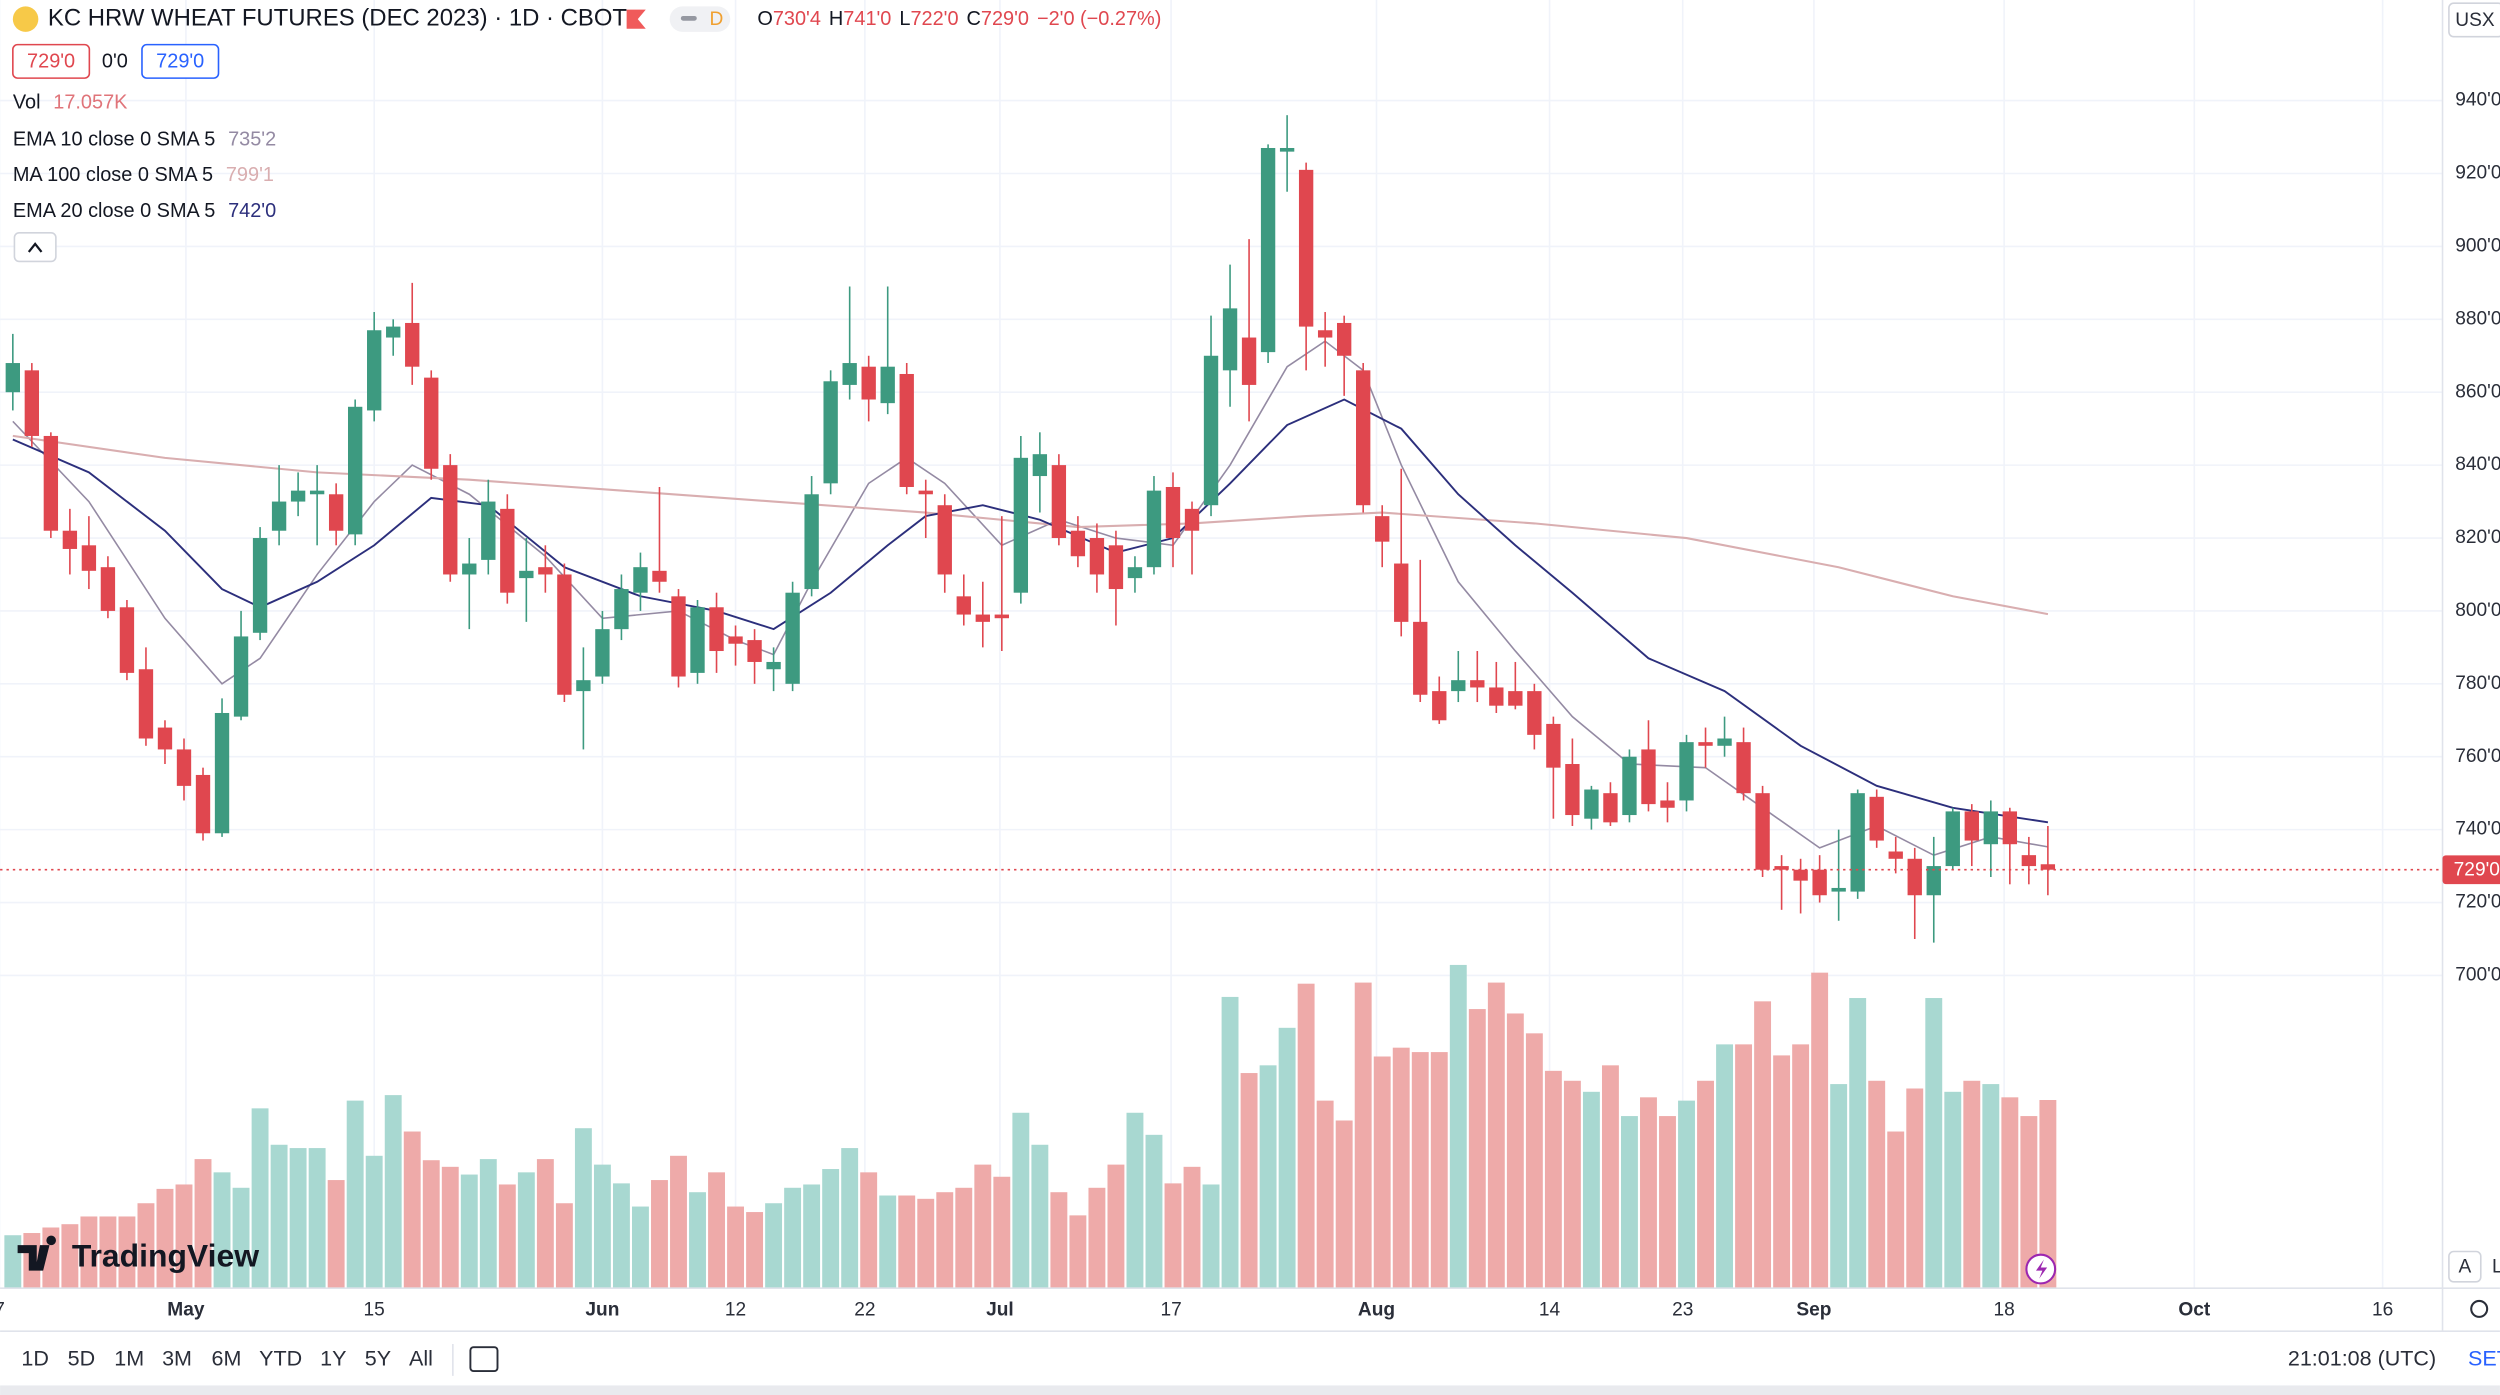  Describe the element at coordinates (2484, 1359) in the screenshot. I see `settings-link: SET` at that location.